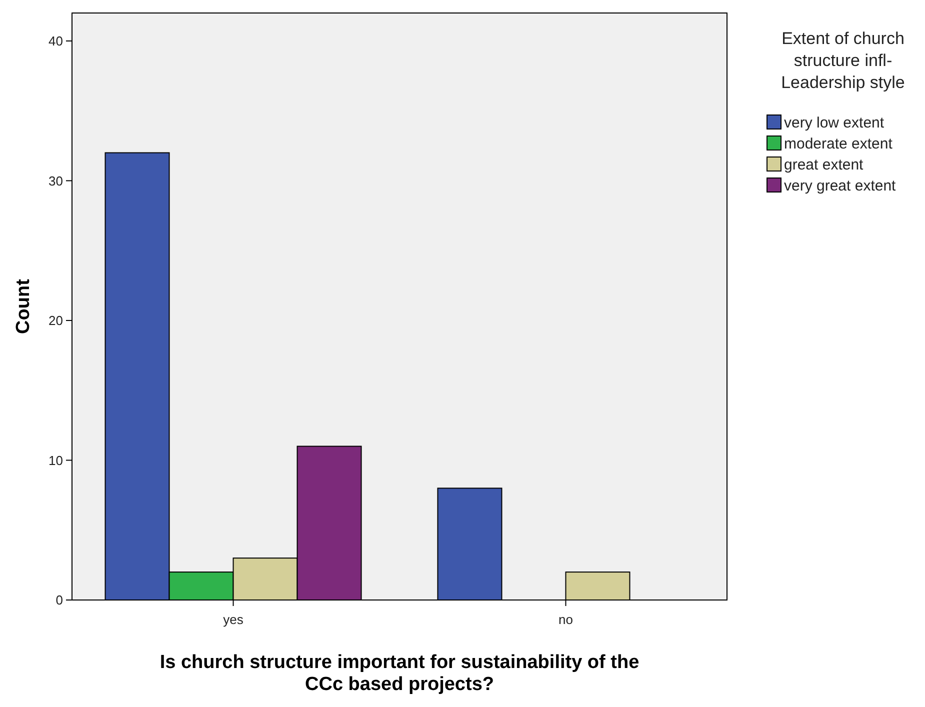 The width and height of the screenshot is (925, 707). I want to click on x-tick-label: yes, so click(233, 619).